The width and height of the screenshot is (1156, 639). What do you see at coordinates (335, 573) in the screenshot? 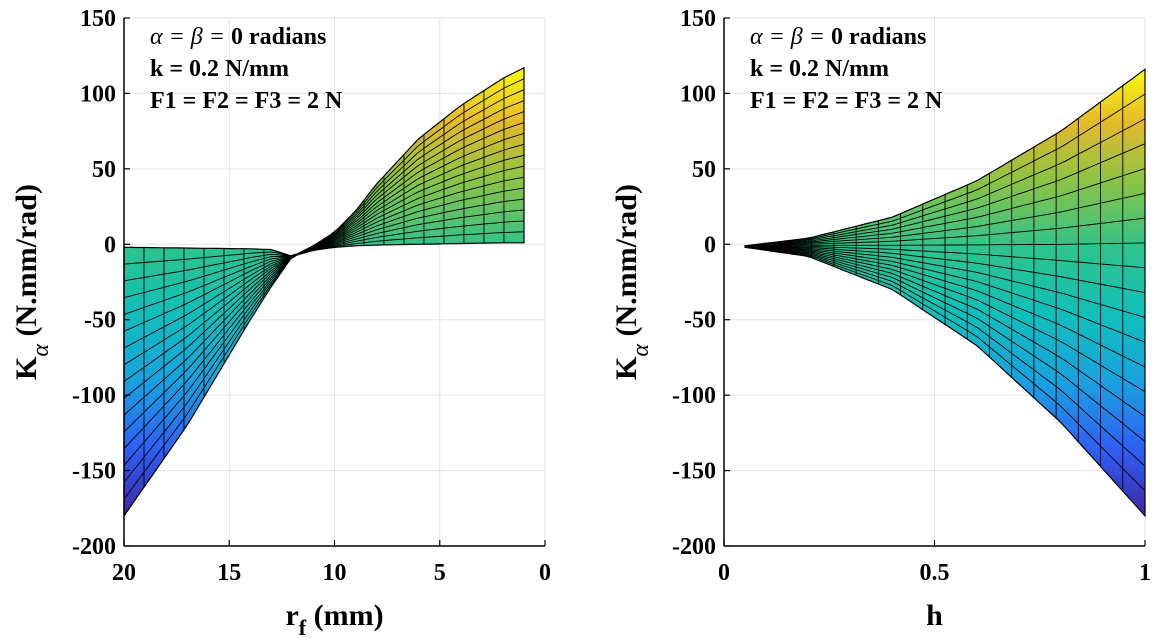
I see `x-tick-label: 10` at bounding box center [335, 573].